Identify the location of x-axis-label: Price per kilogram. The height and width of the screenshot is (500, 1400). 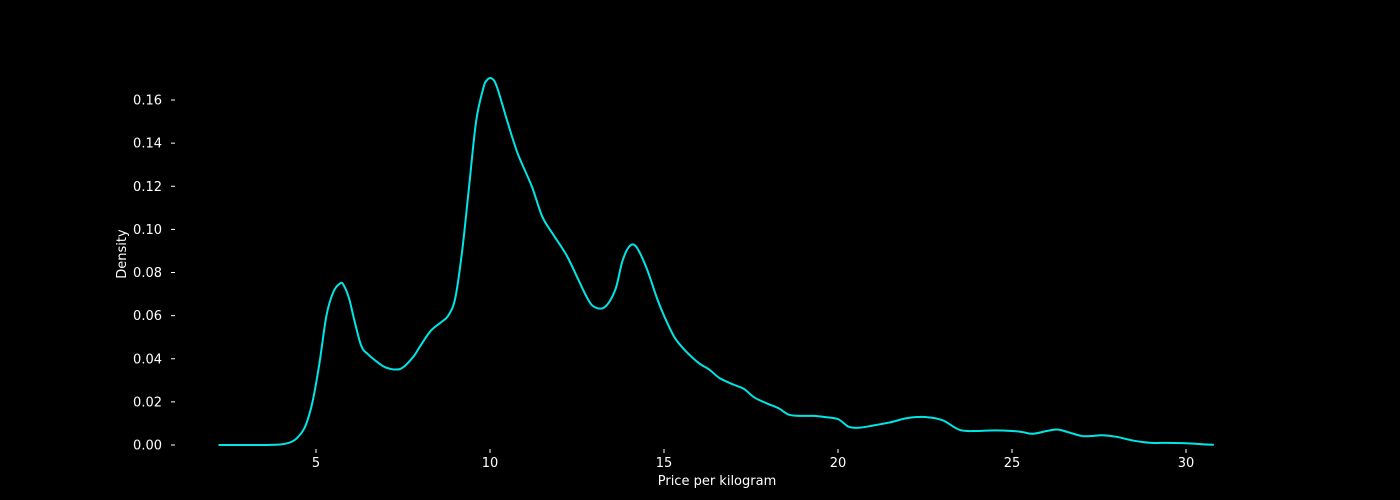
(717, 481).